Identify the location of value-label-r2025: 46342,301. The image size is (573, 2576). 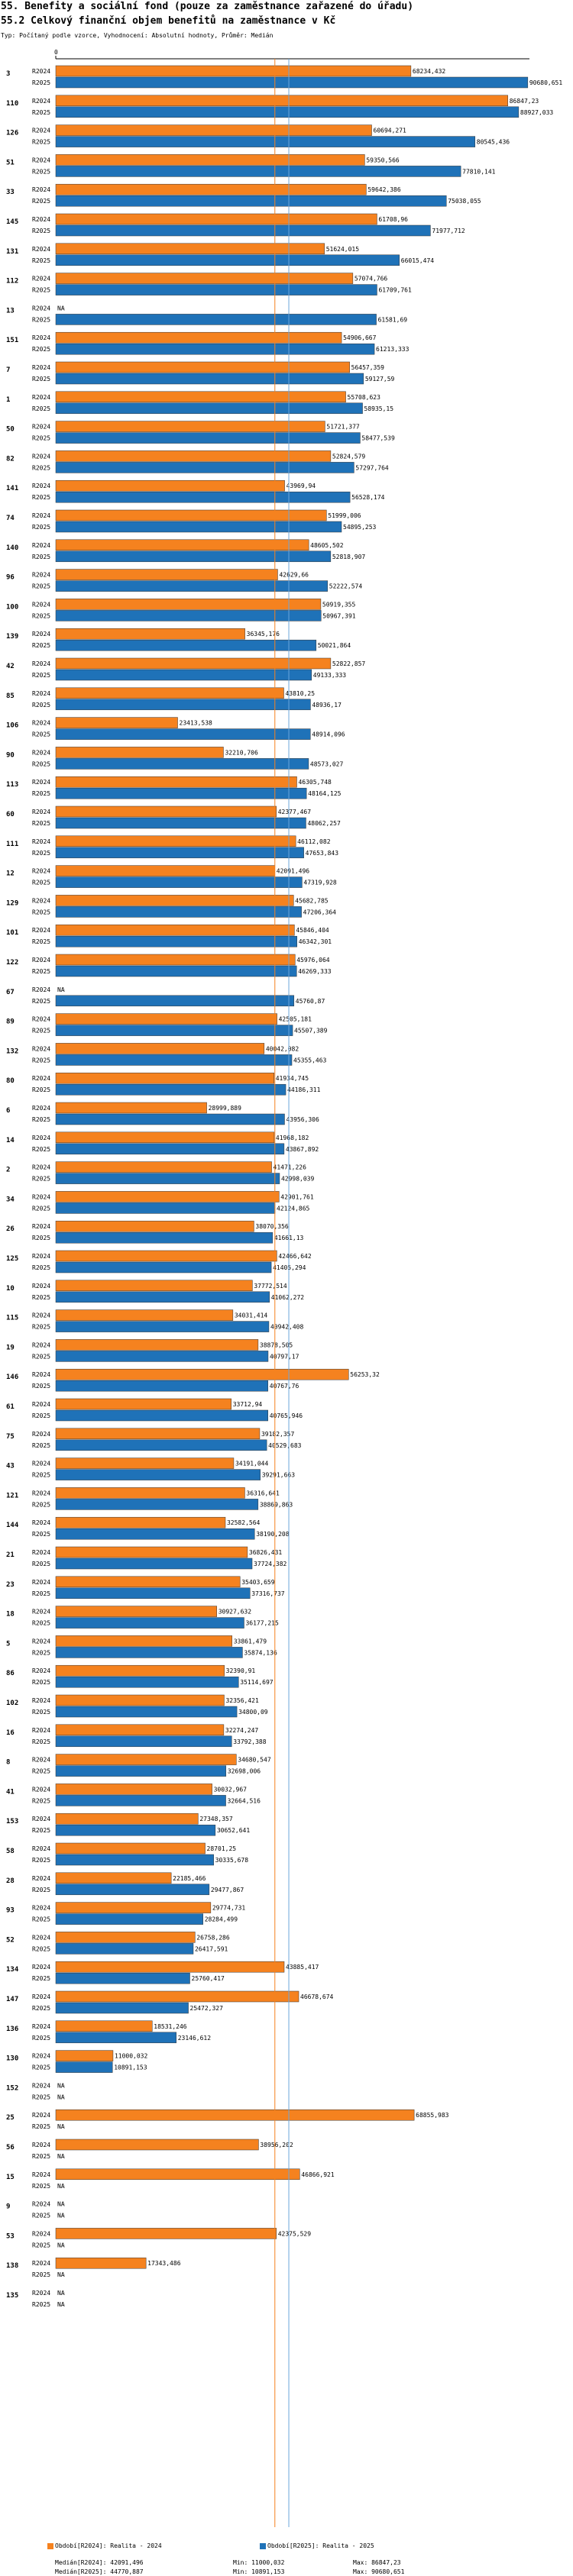
(315, 941).